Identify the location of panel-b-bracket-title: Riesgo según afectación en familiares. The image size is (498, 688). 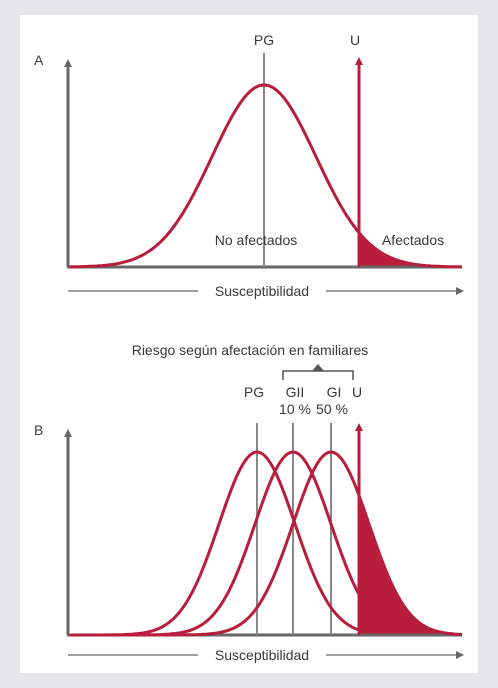
(250, 350).